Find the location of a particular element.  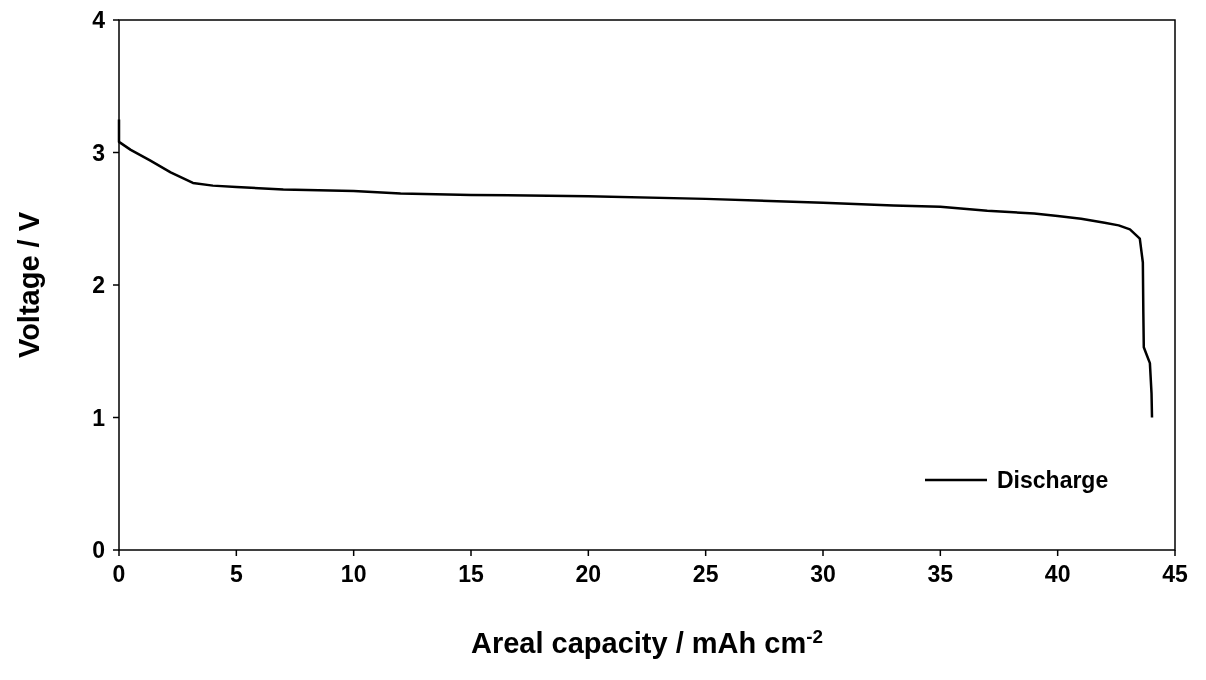

x-tick-label: 15 is located at coordinates (471, 574).